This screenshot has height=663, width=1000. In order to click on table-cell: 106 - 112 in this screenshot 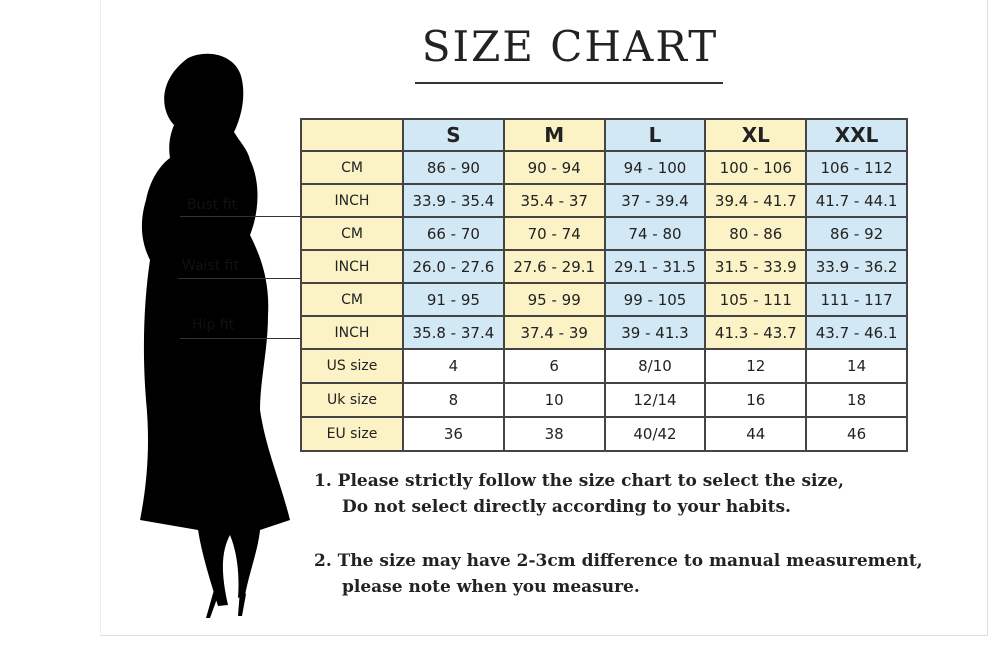, I will do `click(856, 167)`.